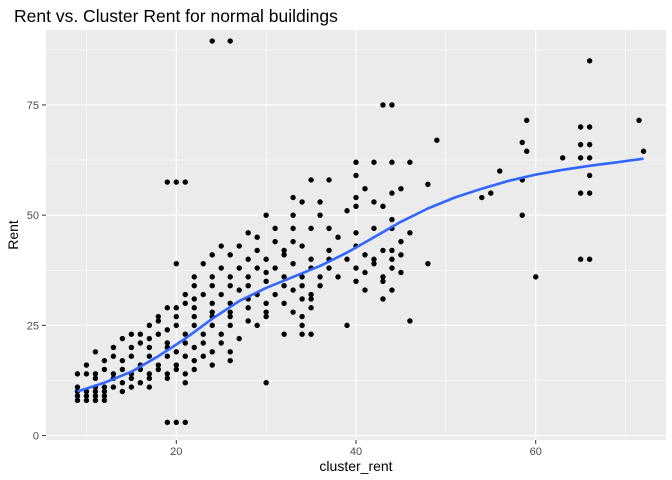  I want to click on y-axis-label: Rent, so click(13, 235).